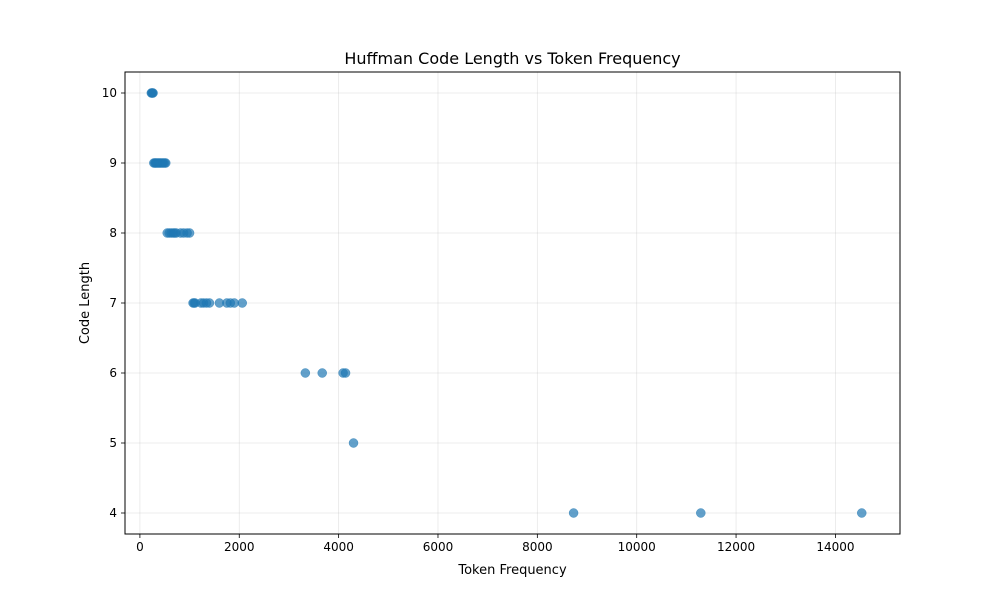 Image resolution: width=1000 pixels, height=600 pixels. What do you see at coordinates (736, 547) in the screenshot?
I see `x-tick-label: 12000` at bounding box center [736, 547].